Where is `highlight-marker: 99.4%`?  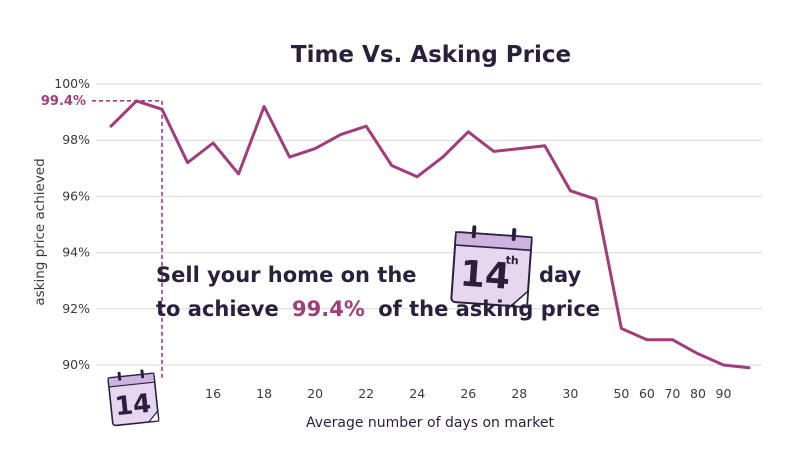
highlight-marker: 99.4% is located at coordinates (102, 237).